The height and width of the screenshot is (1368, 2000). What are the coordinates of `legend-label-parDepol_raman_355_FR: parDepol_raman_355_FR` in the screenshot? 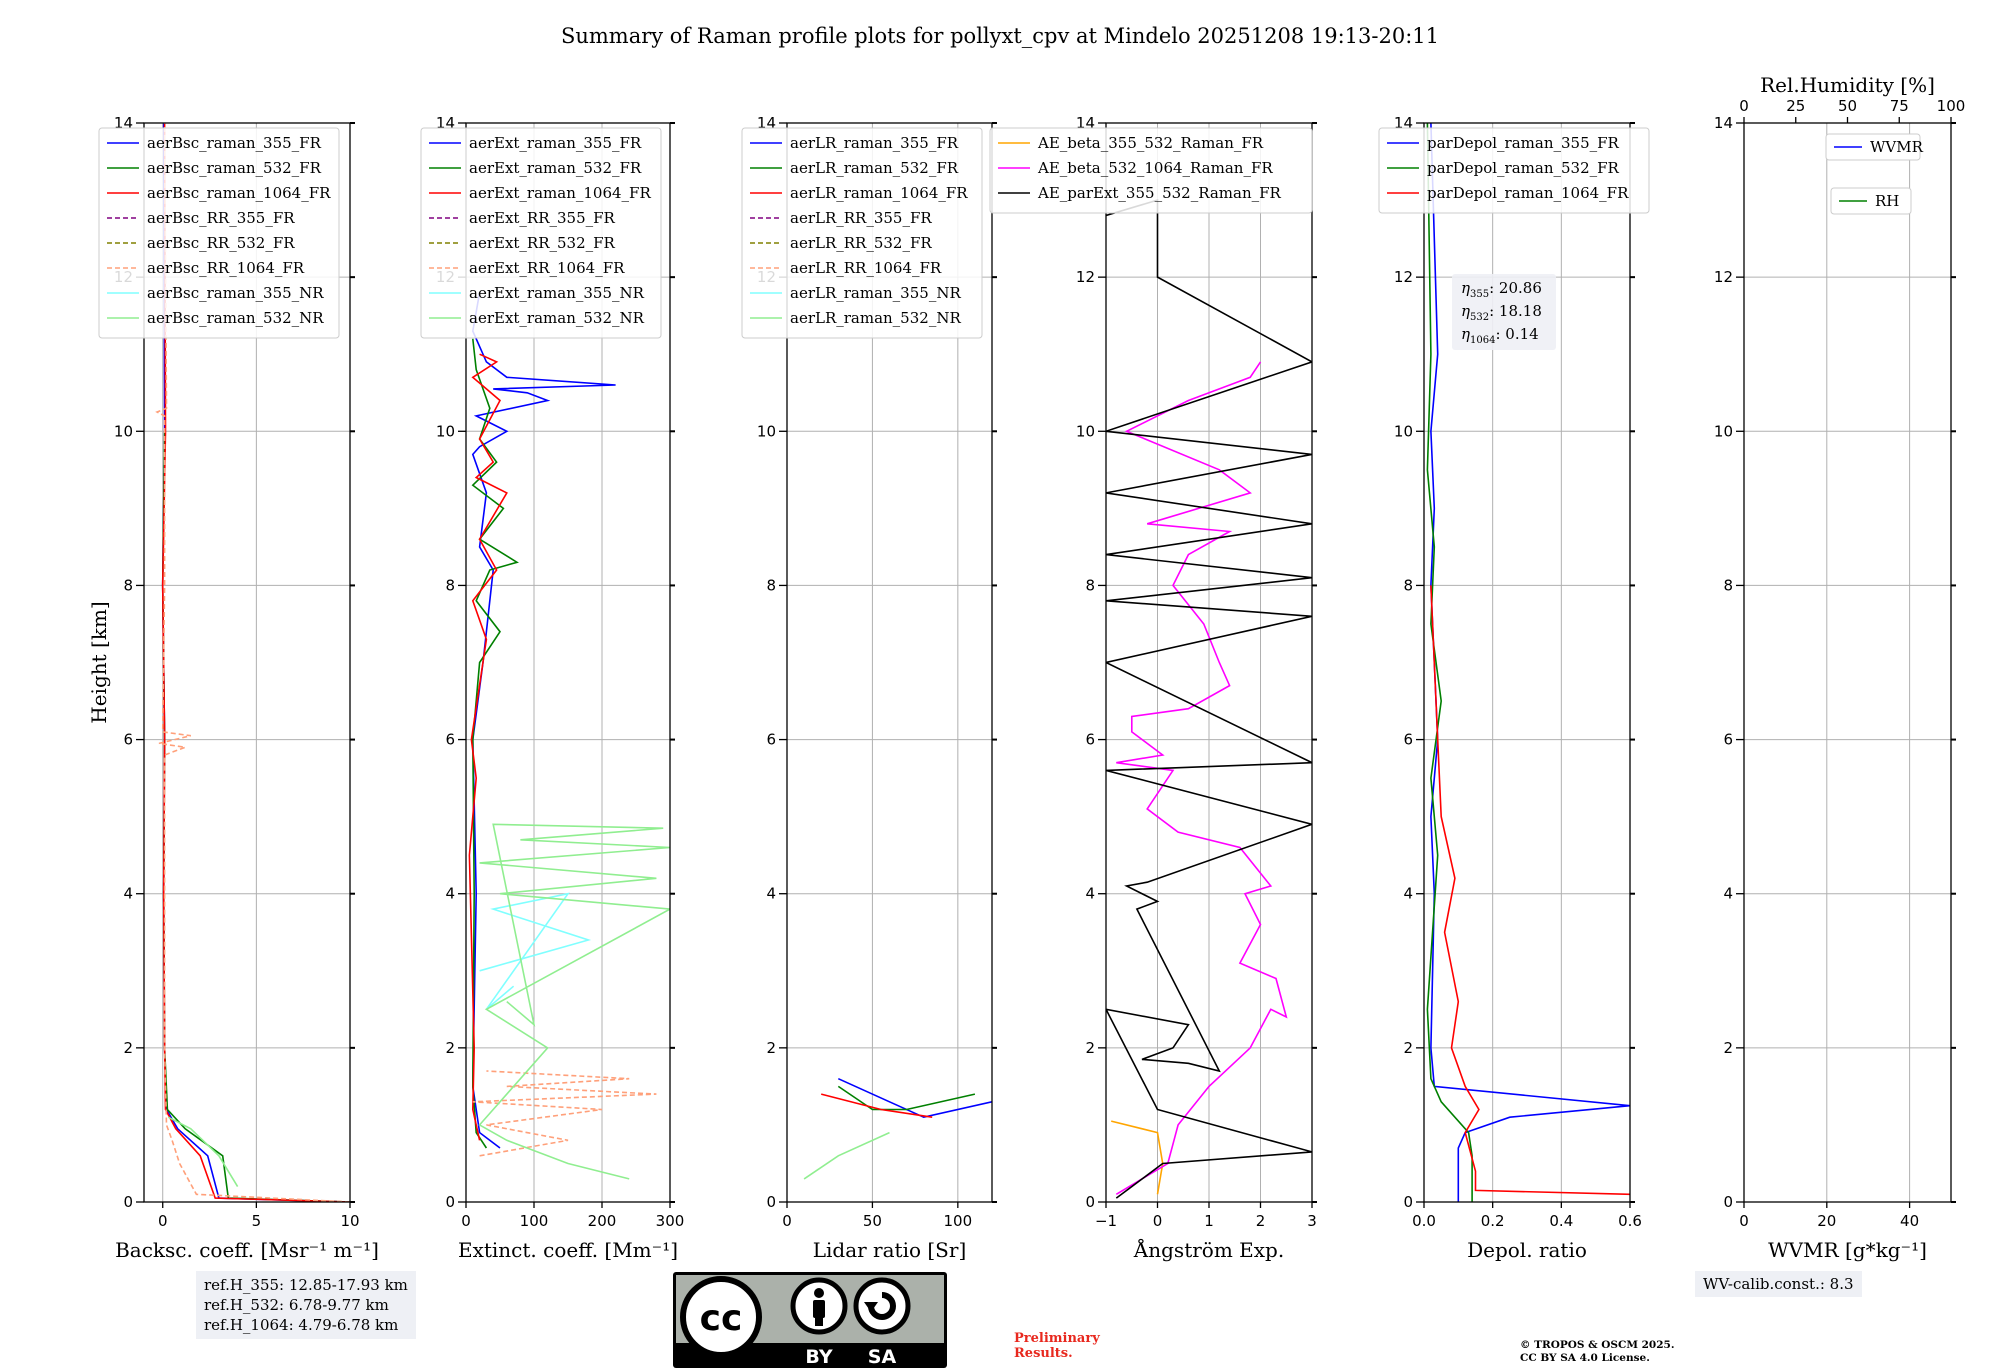 It's located at (1523, 143).